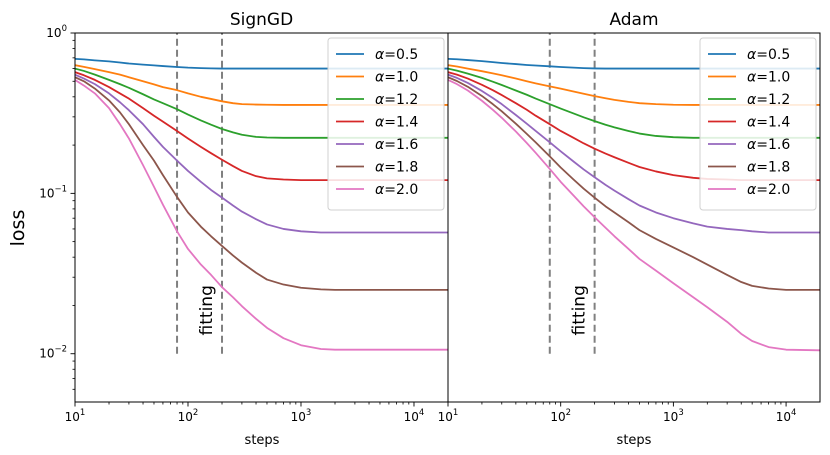  Describe the element at coordinates (262, 440) in the screenshot. I see `x-axis-label-signgd: steps` at that location.